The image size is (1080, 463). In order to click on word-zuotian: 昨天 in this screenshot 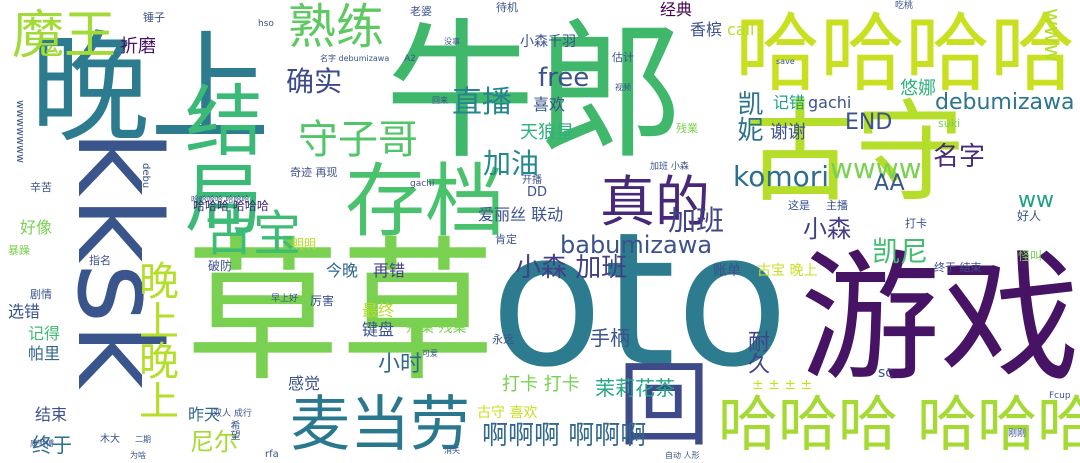, I will do `click(204, 414)`.